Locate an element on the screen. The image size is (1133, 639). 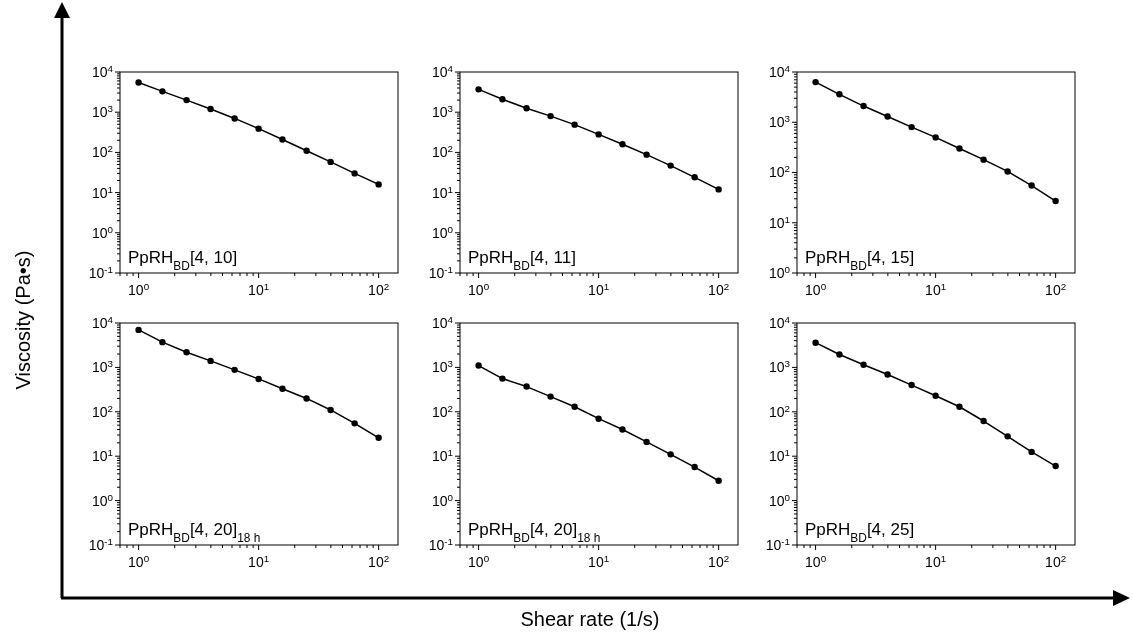
text: PpRH$_{BD}$[4, 11] is located at coordinates (522, 260).